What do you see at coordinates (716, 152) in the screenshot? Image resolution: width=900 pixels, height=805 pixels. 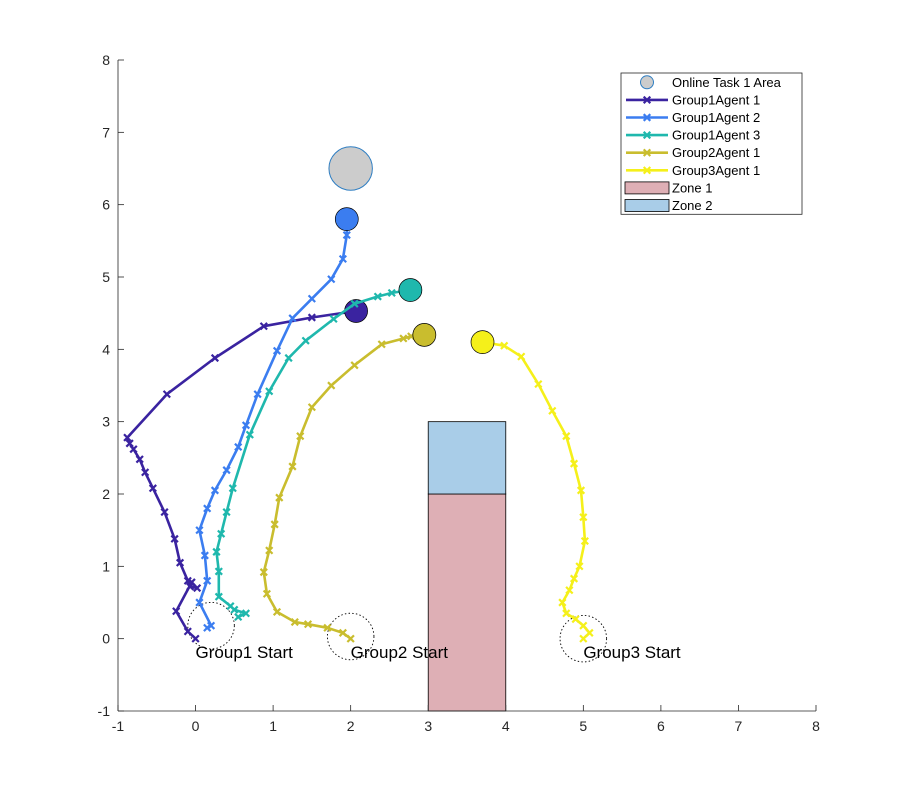 I see `legend-label: Group2Agent 1` at bounding box center [716, 152].